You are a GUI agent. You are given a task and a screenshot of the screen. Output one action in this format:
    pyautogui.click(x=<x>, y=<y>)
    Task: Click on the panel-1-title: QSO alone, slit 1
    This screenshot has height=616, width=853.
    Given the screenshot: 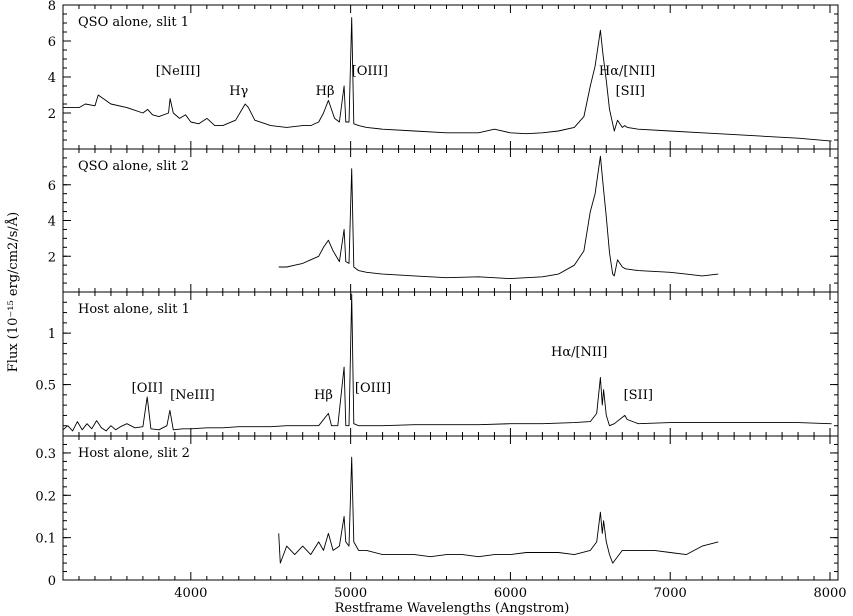 What is the action you would take?
    pyautogui.click(x=133, y=22)
    